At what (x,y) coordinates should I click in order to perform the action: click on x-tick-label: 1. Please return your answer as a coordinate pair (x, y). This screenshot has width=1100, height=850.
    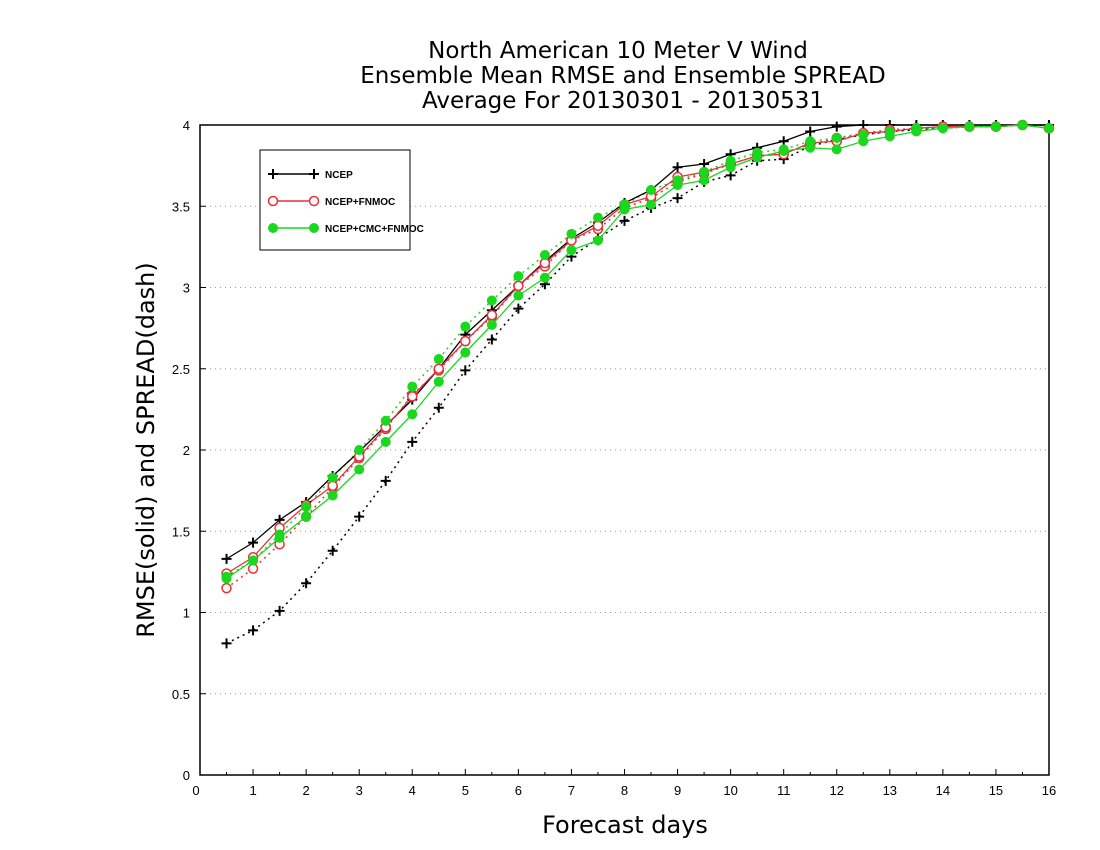
    Looking at the image, I should click on (252, 790).